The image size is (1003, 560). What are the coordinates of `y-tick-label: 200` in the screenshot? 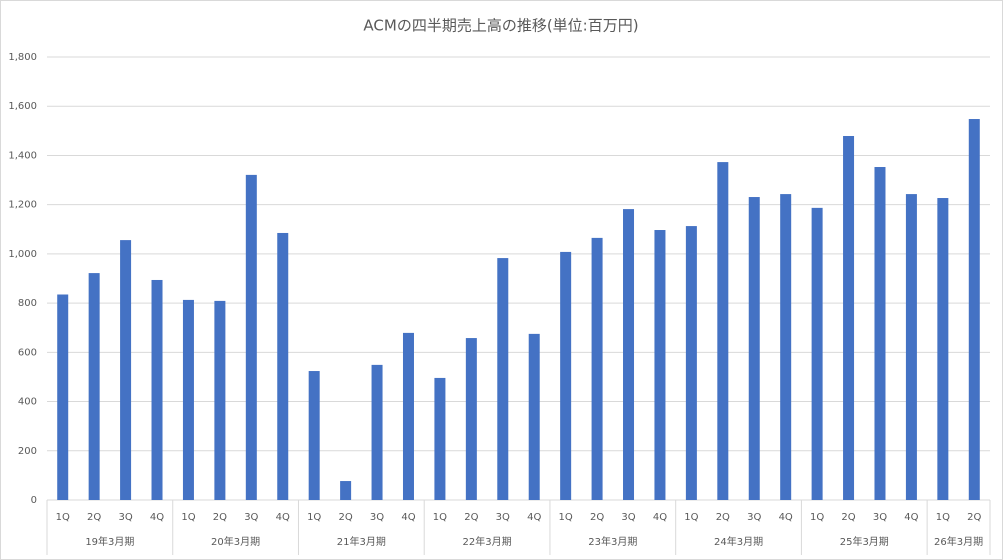 It's located at (27, 451).